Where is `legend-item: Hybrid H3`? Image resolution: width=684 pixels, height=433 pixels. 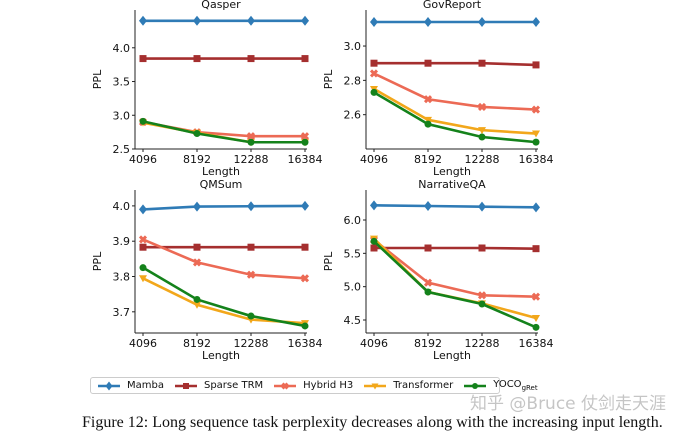
legend-item: Hybrid H3 is located at coordinates (313, 385).